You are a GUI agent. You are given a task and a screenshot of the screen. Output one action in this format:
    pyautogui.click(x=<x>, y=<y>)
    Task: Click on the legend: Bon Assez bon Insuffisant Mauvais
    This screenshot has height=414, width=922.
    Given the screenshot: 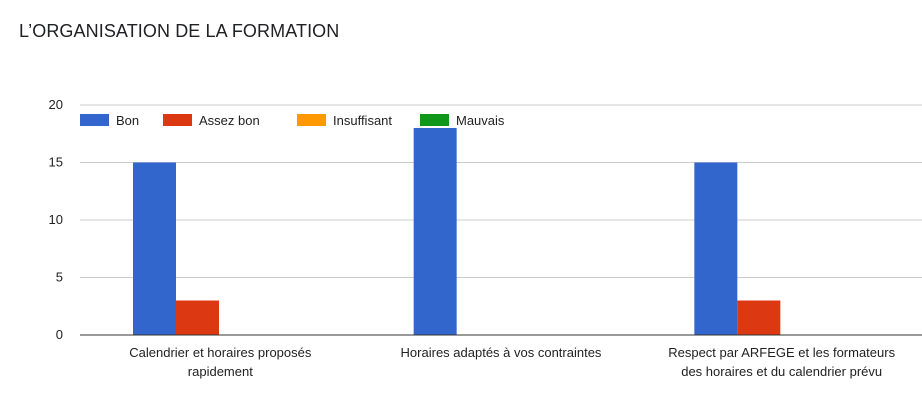 What is the action you would take?
    pyautogui.click(x=292, y=120)
    